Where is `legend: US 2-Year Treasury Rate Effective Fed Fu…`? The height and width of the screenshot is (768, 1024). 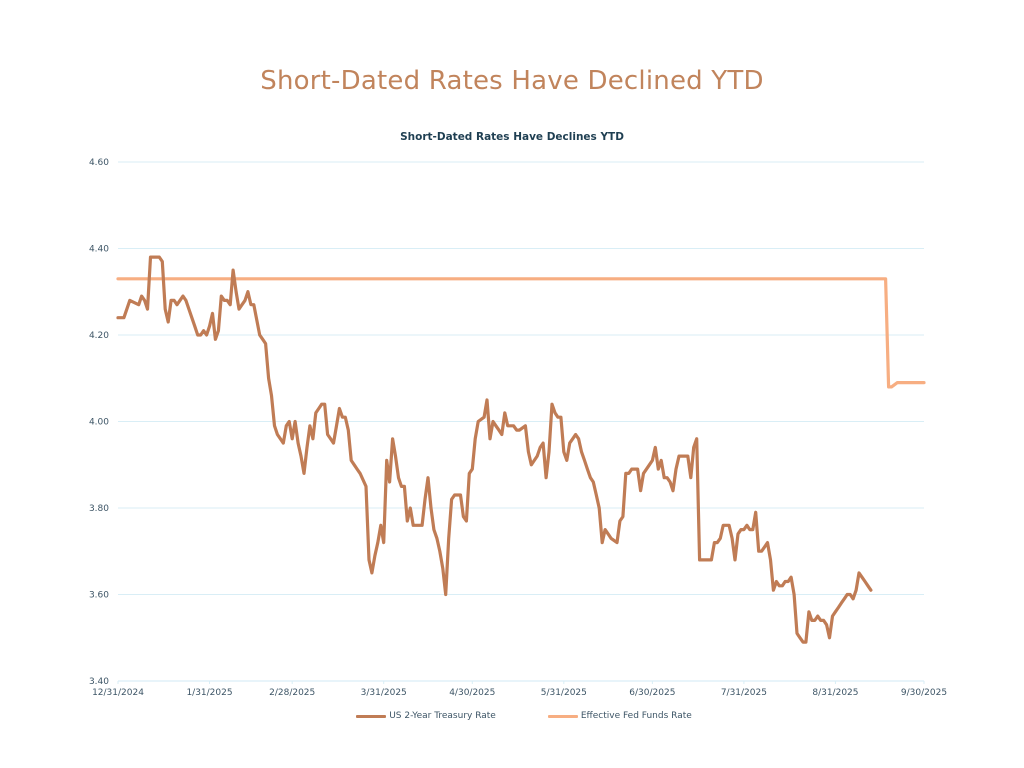
legend: US 2-Year Treasury Rate Effective Fed Fu… is located at coordinates (512, 716).